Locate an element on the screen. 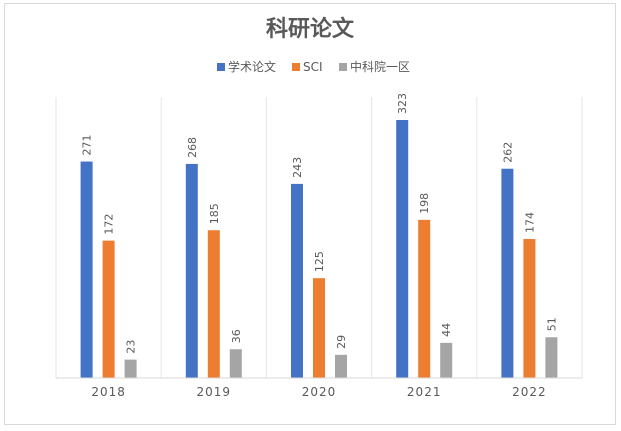 The height and width of the screenshot is (431, 621). data-label-2021-2: 44 is located at coordinates (446, 330).